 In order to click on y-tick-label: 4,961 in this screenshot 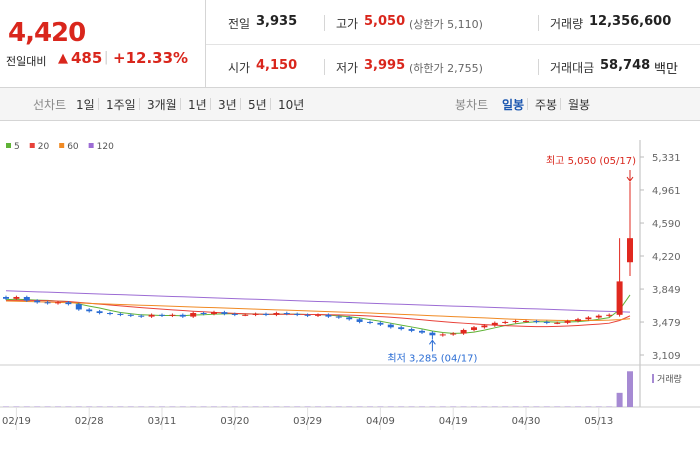, I will do `click(666, 191)`.